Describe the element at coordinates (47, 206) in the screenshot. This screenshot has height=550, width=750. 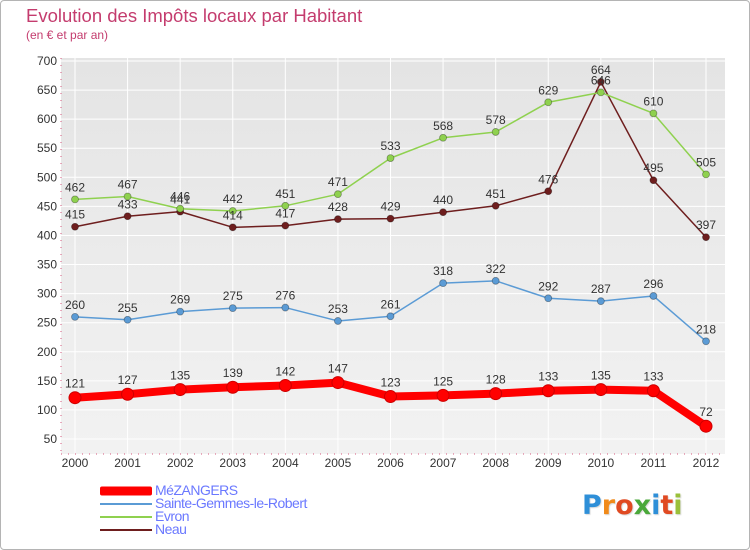
I see `y-tick-label: 450` at that location.